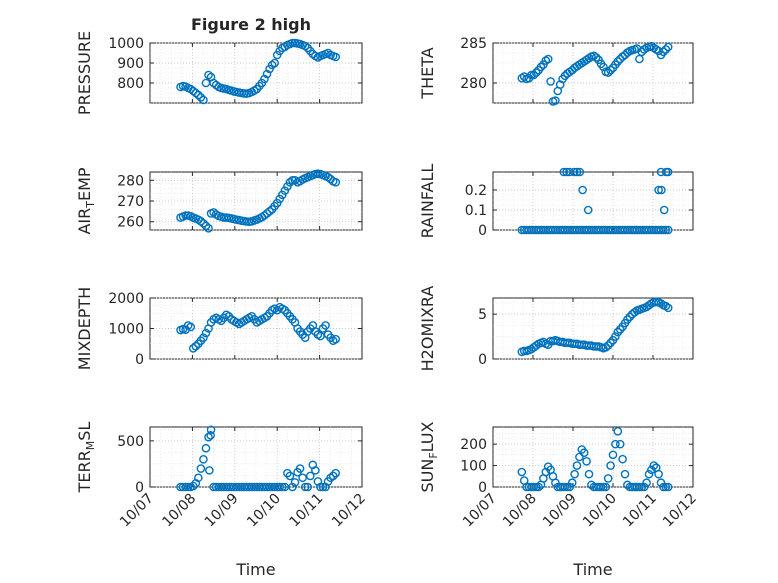 The image size is (778, 583). I want to click on subplot-row1-left: 800 900 1000 PRESSURE, so click(219, 73).